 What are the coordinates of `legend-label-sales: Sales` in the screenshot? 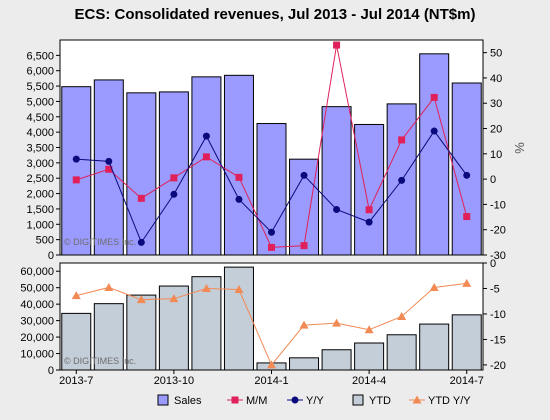 It's located at (188, 401).